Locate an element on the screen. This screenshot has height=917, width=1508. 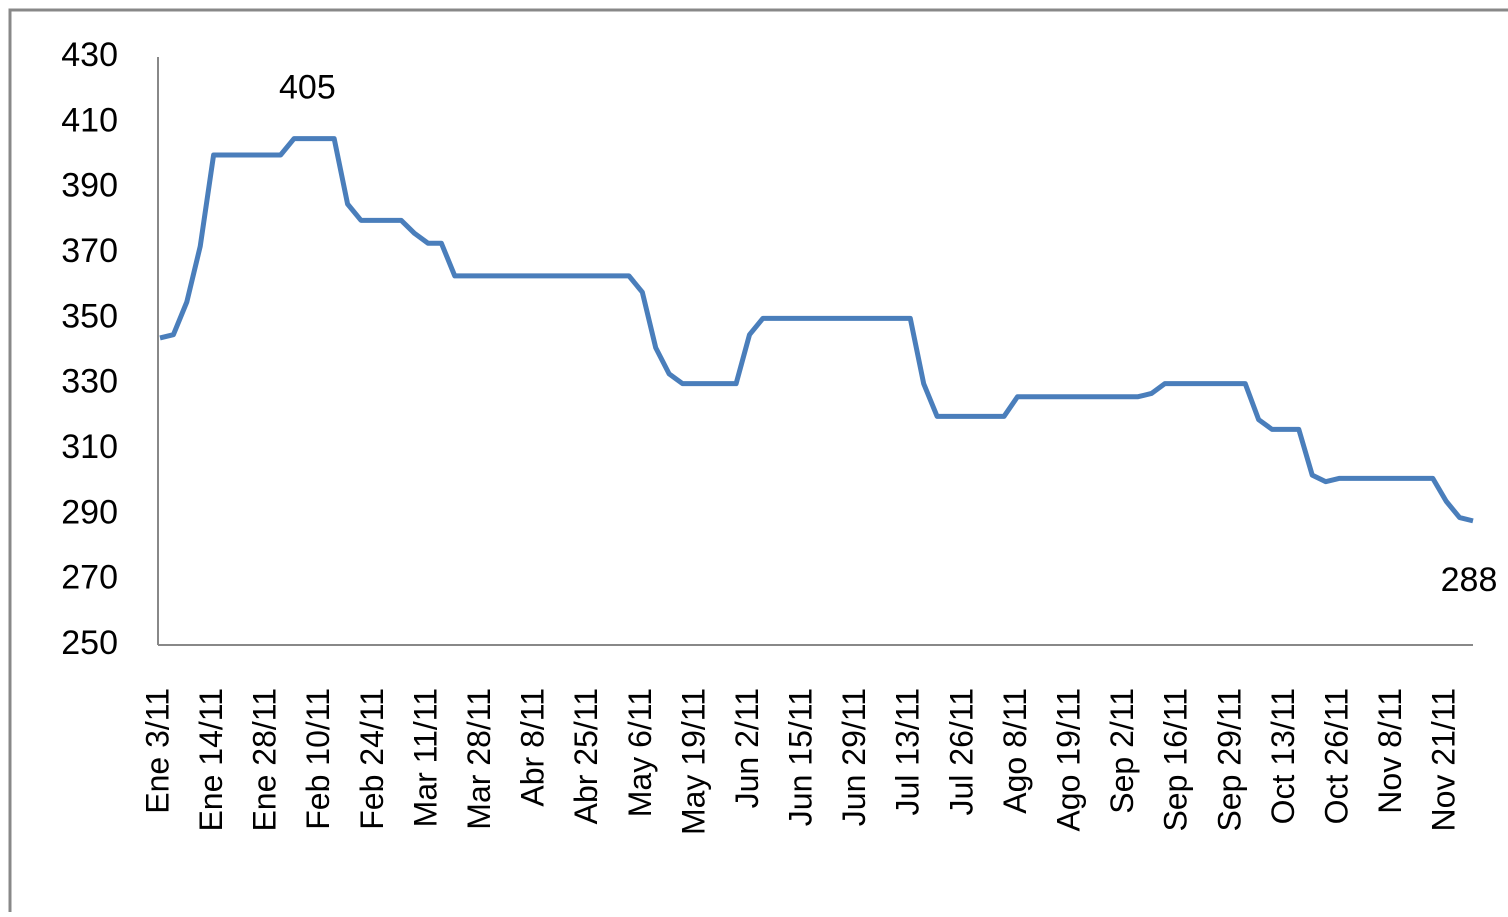
y-tick-label: 410 is located at coordinates (89, 120).